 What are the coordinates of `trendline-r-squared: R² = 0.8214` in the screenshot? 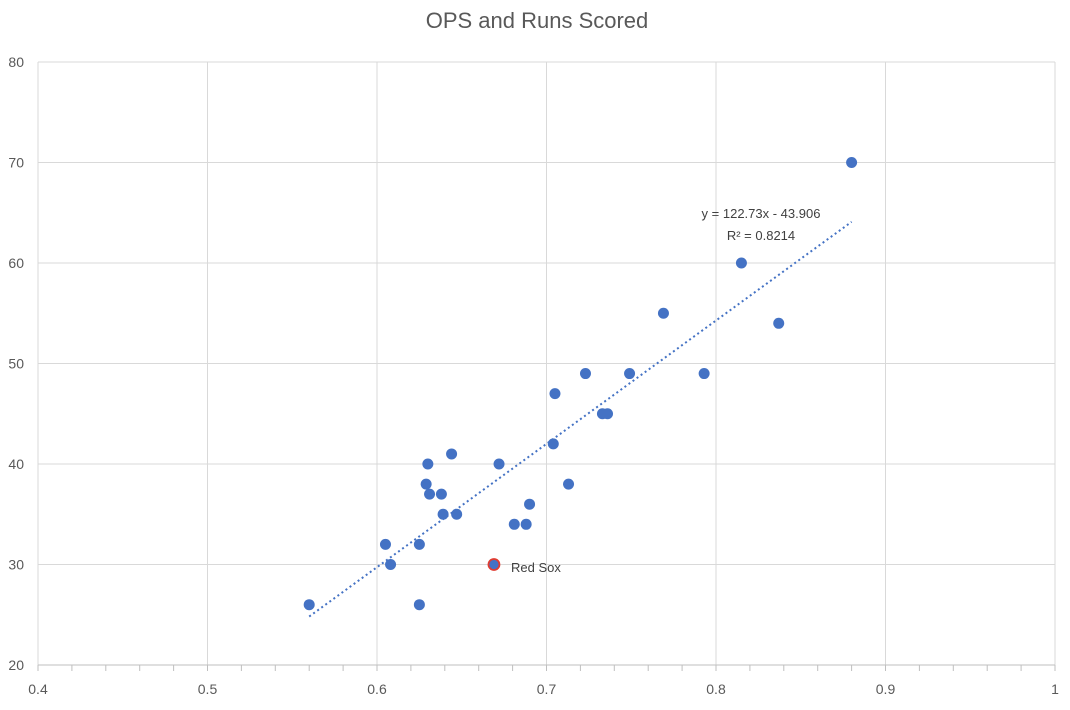 It's located at (761, 235).